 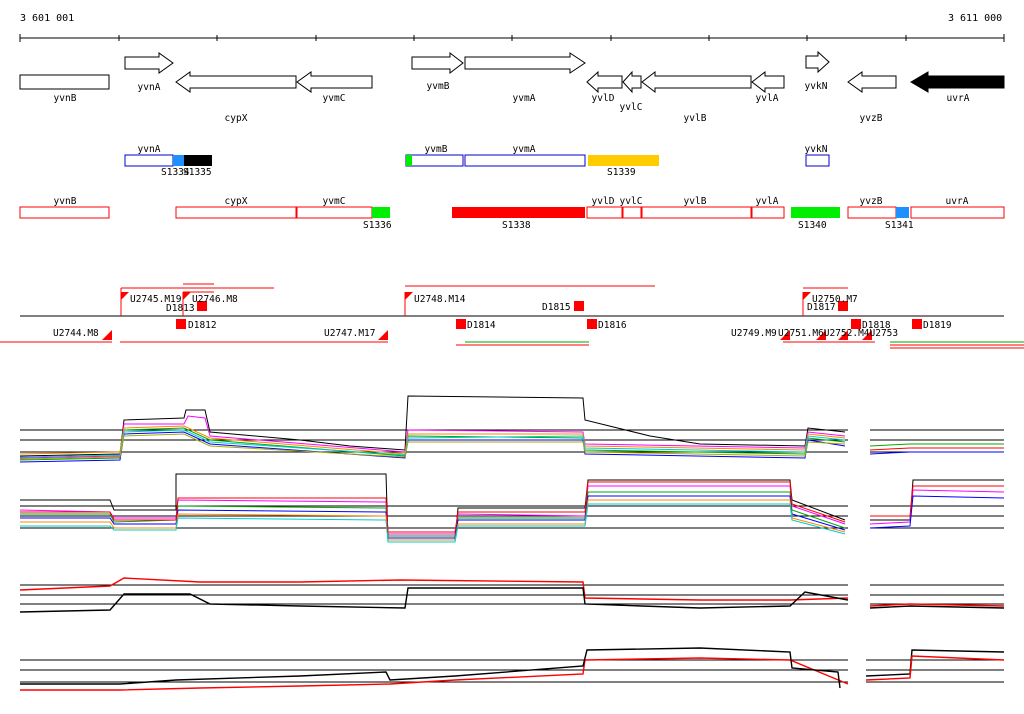 I want to click on transcript-box-yvkN, so click(x=817, y=160).